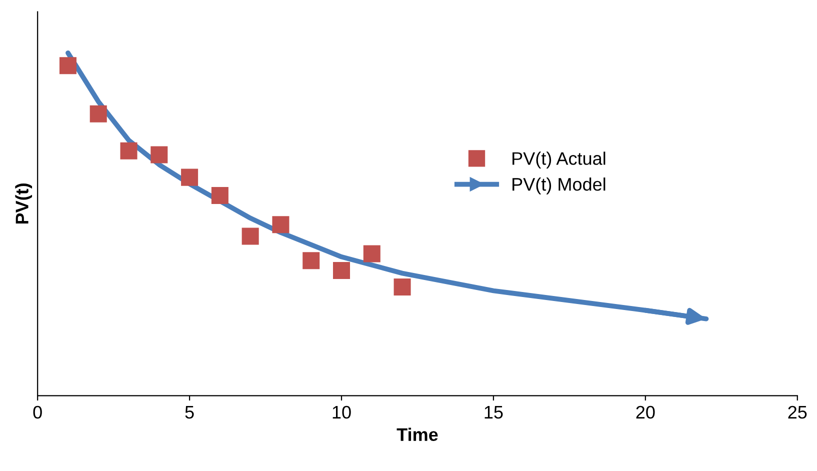 The height and width of the screenshot is (471, 817). I want to click on legend-label: PV(t) Model, so click(559, 186).